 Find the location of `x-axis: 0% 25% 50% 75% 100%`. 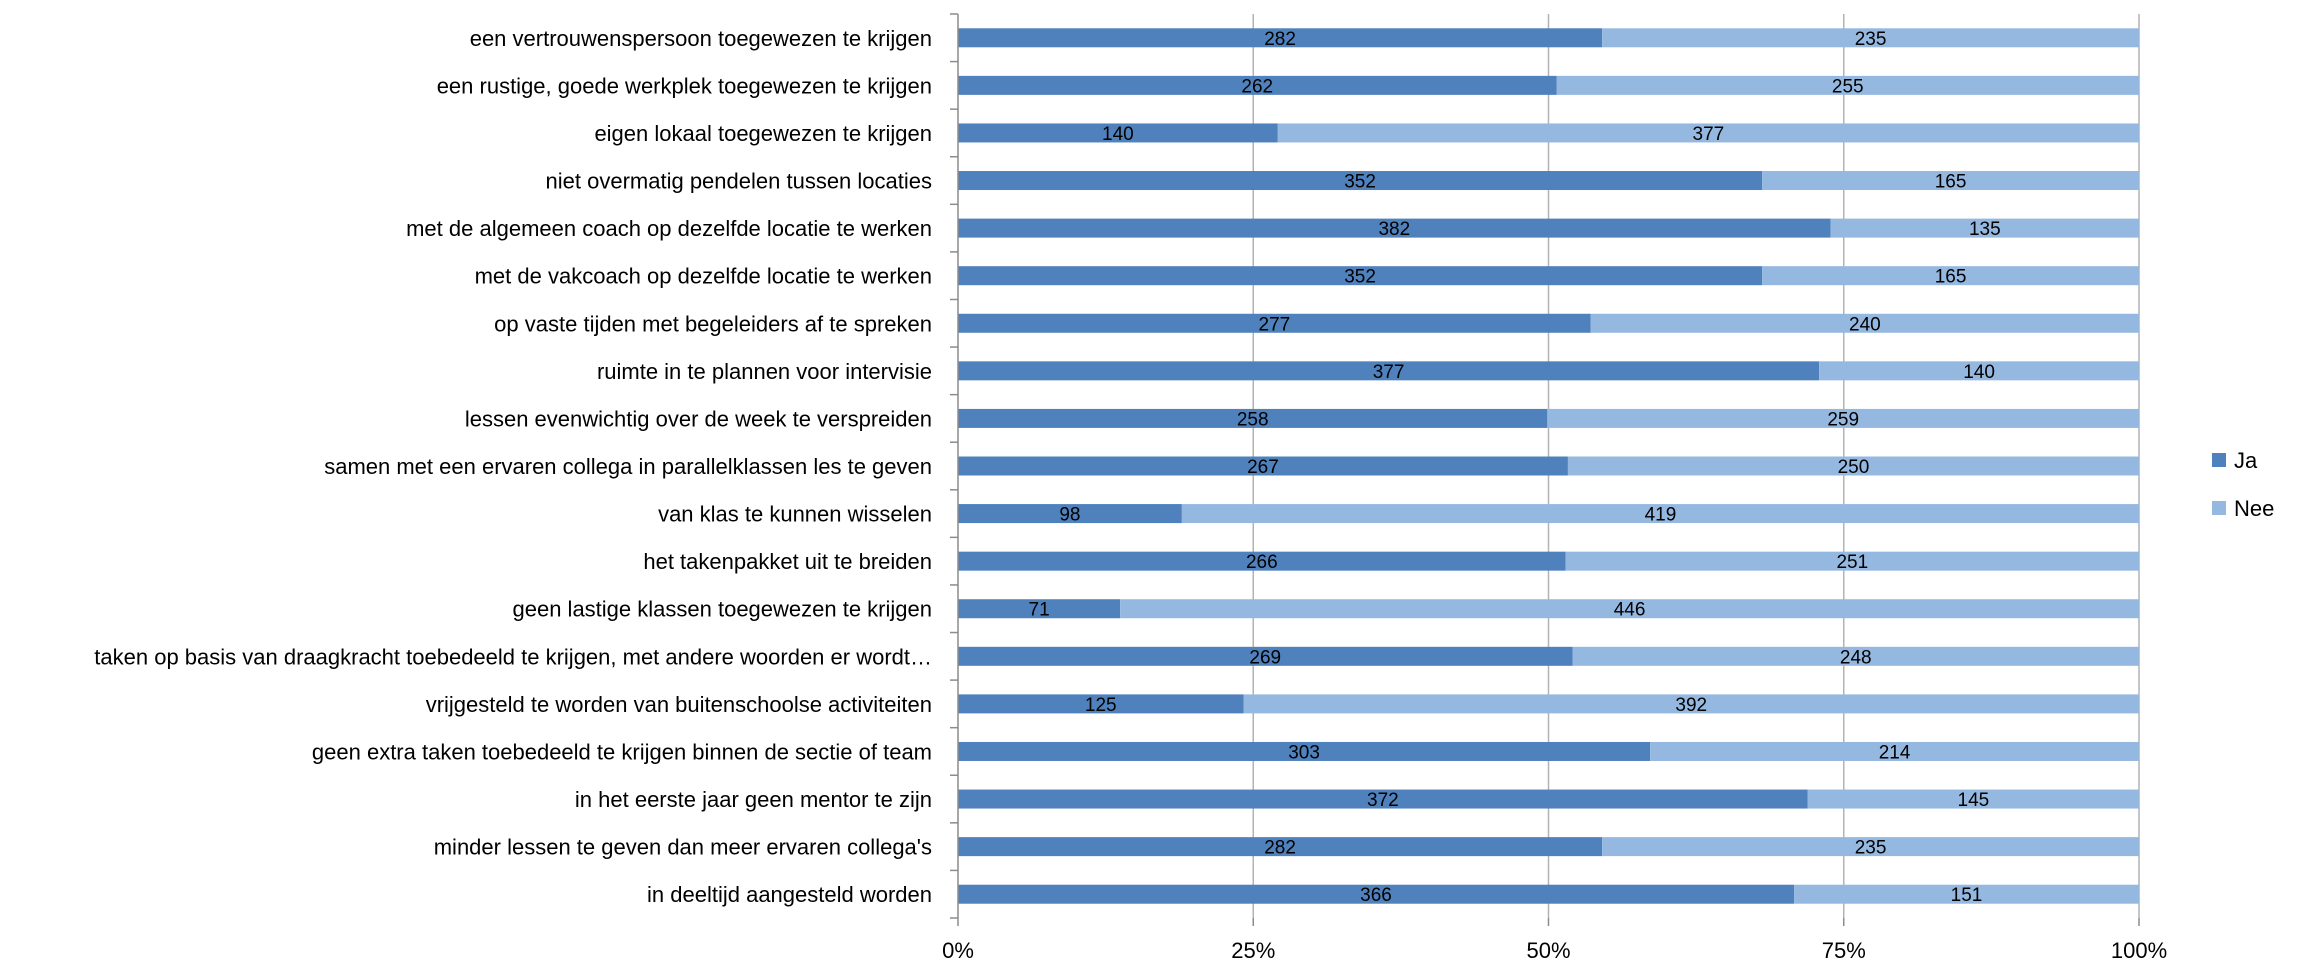

x-axis: 0% 25% 50% 75% 100% is located at coordinates (1554, 940).